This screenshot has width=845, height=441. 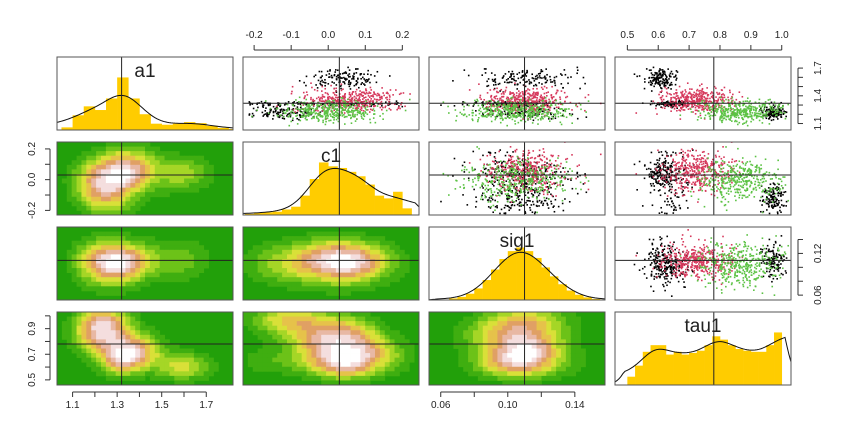 I want to click on histogram-bar, so click(x=305, y=205).